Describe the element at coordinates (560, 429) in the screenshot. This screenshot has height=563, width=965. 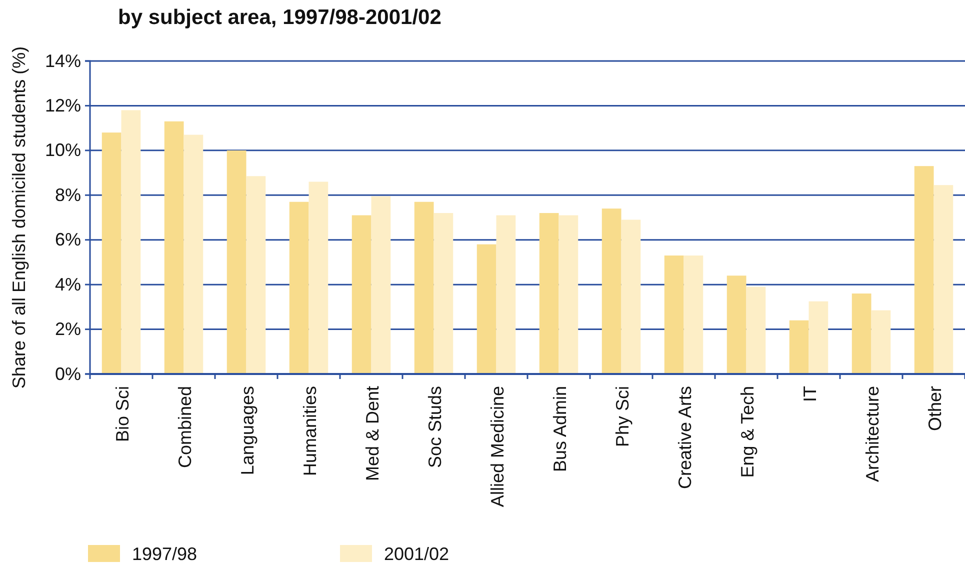
I see `x-tick-label: Bus Admin` at that location.